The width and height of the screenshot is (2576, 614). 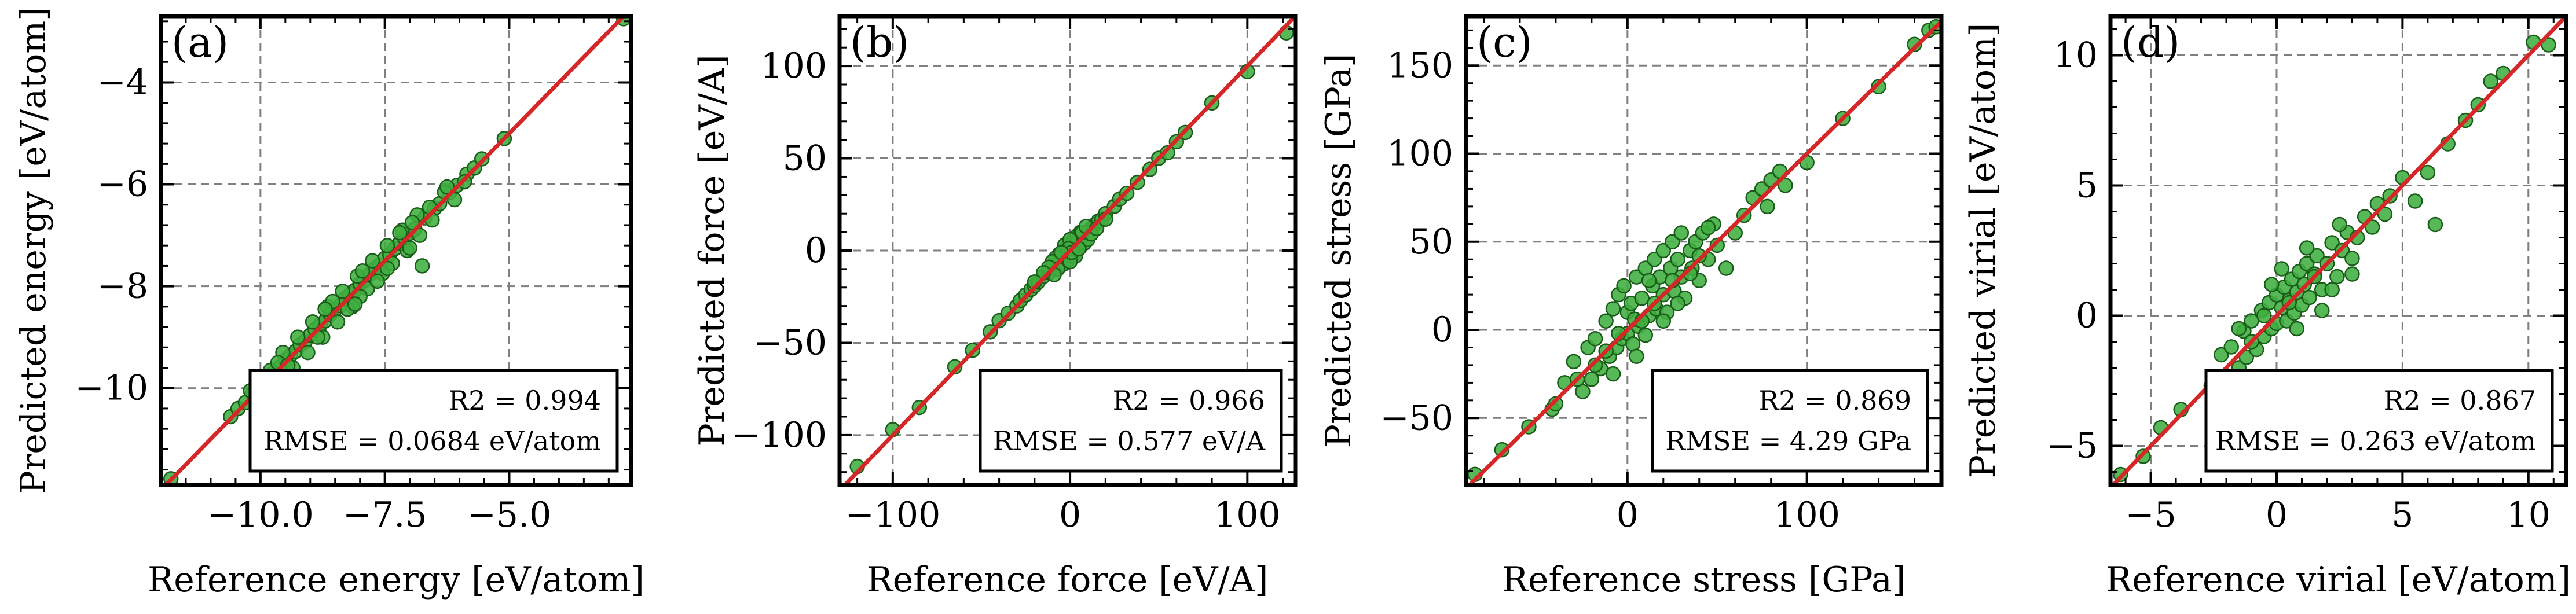 I want to click on r2-text: R2 = 0.966, so click(x=1189, y=400).